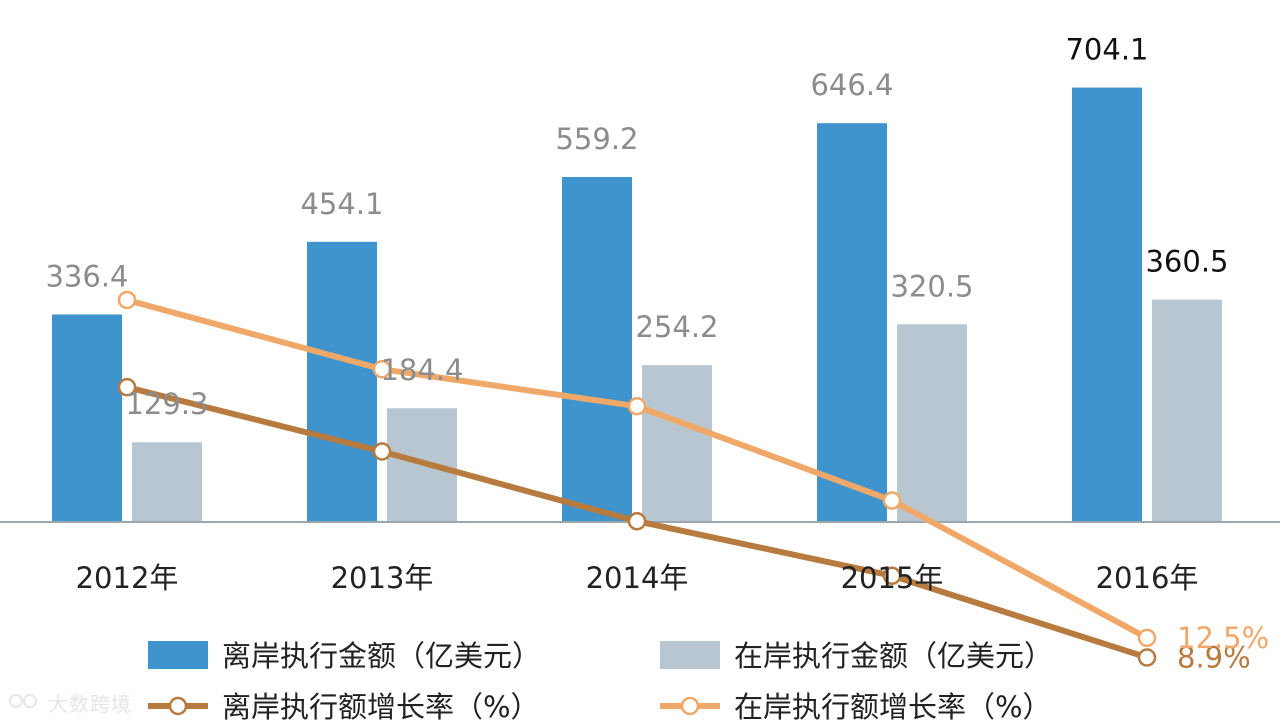 The width and height of the screenshot is (1280, 726). What do you see at coordinates (931, 286) in the screenshot?
I see `bar-value-label: 320.5` at bounding box center [931, 286].